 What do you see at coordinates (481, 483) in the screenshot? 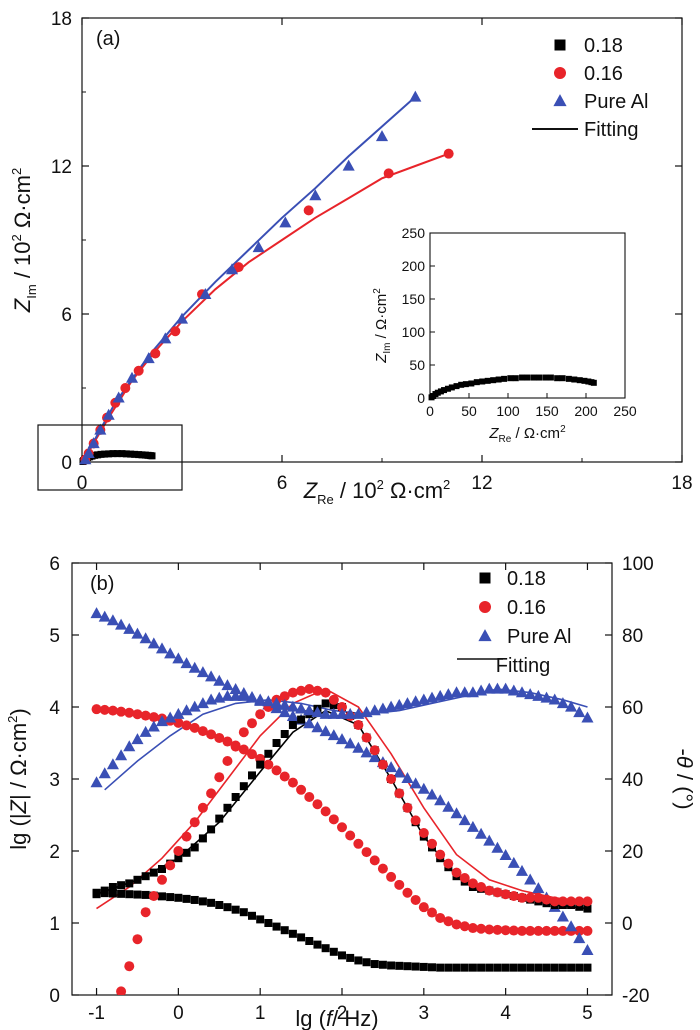
I see `x-tick-label-a: 12` at bounding box center [481, 483].